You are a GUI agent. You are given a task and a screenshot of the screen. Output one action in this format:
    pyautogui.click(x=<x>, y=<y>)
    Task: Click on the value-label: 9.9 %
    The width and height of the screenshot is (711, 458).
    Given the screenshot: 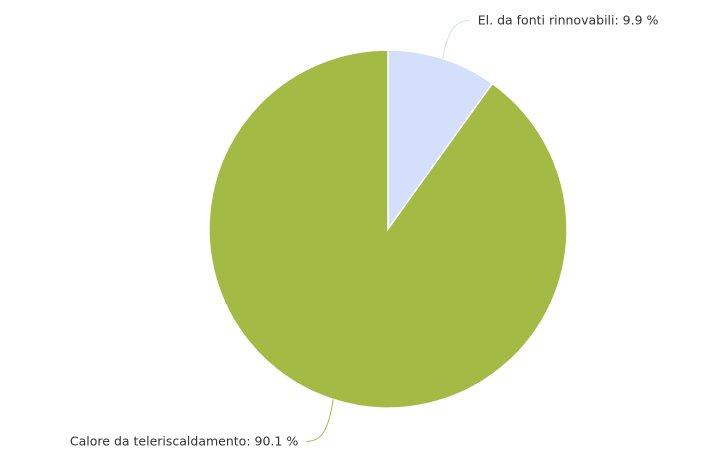 What is the action you would take?
    pyautogui.click(x=641, y=19)
    